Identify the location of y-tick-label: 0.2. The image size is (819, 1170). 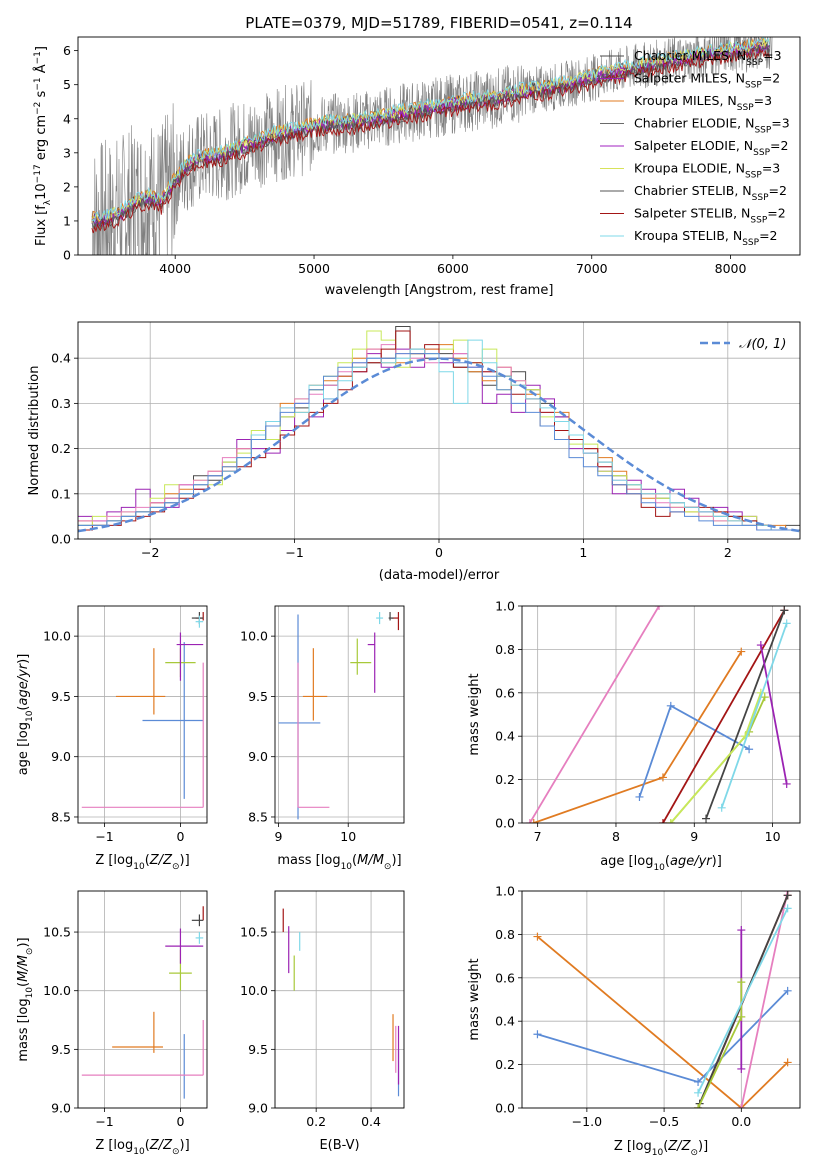
(505, 779).